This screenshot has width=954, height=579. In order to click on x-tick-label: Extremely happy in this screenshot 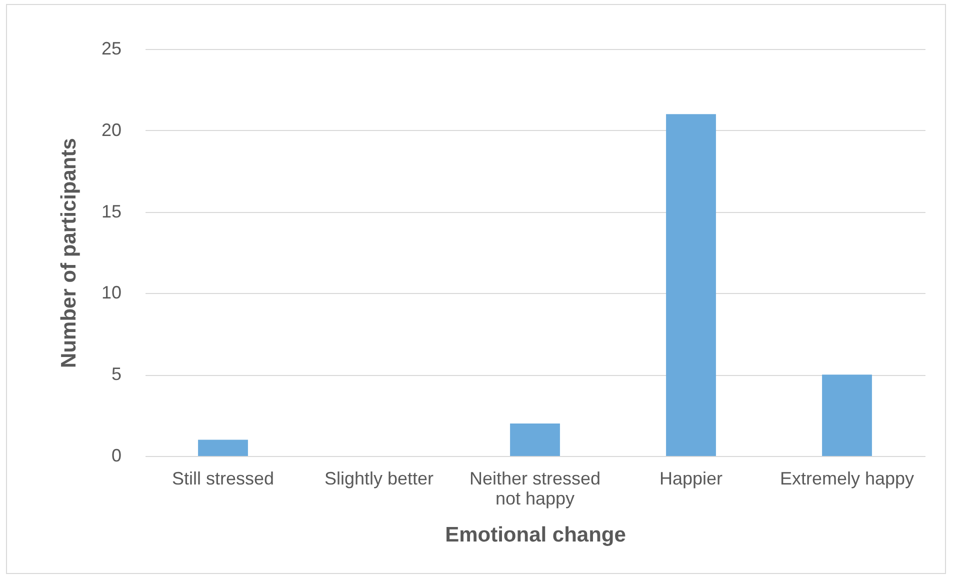, I will do `click(847, 478)`.